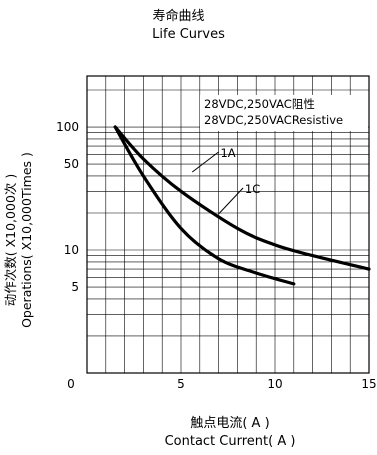 Image resolution: width=377 pixels, height=455 pixels. Describe the element at coordinates (188, 34) in the screenshot. I see `title-en: Life Curves` at that location.